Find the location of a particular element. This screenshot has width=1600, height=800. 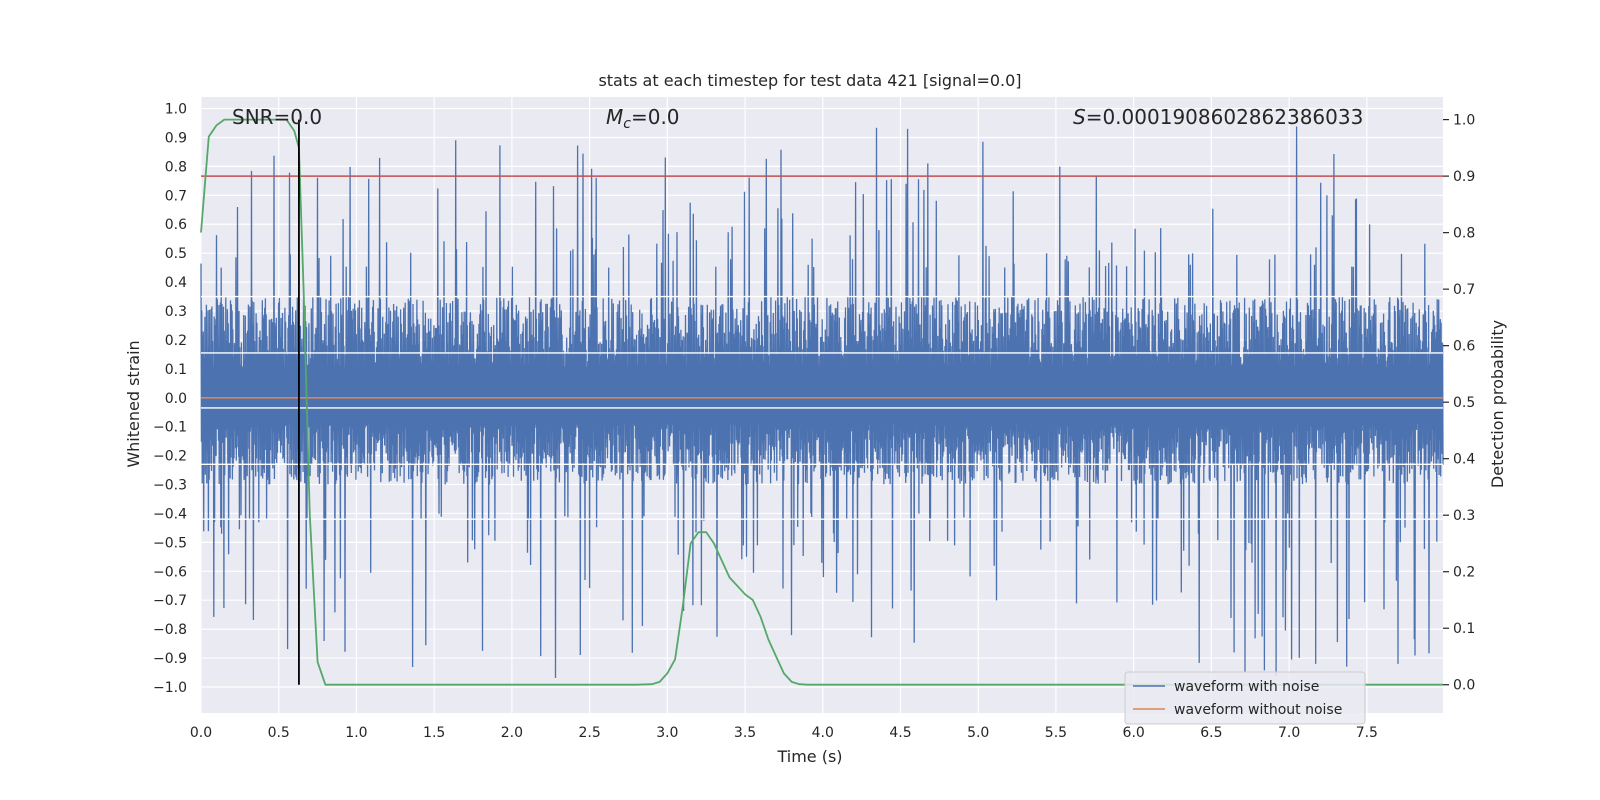

s-statistic-annotation: S=0.0001908602862386033 is located at coordinates (1218, 117).